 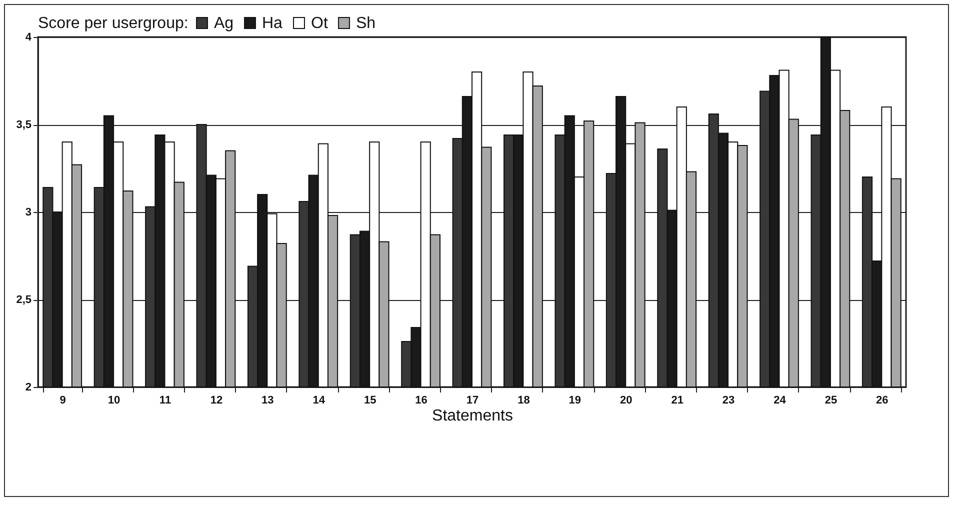 What do you see at coordinates (113, 23) in the screenshot?
I see `legend-title: Score per usergroup:` at bounding box center [113, 23].